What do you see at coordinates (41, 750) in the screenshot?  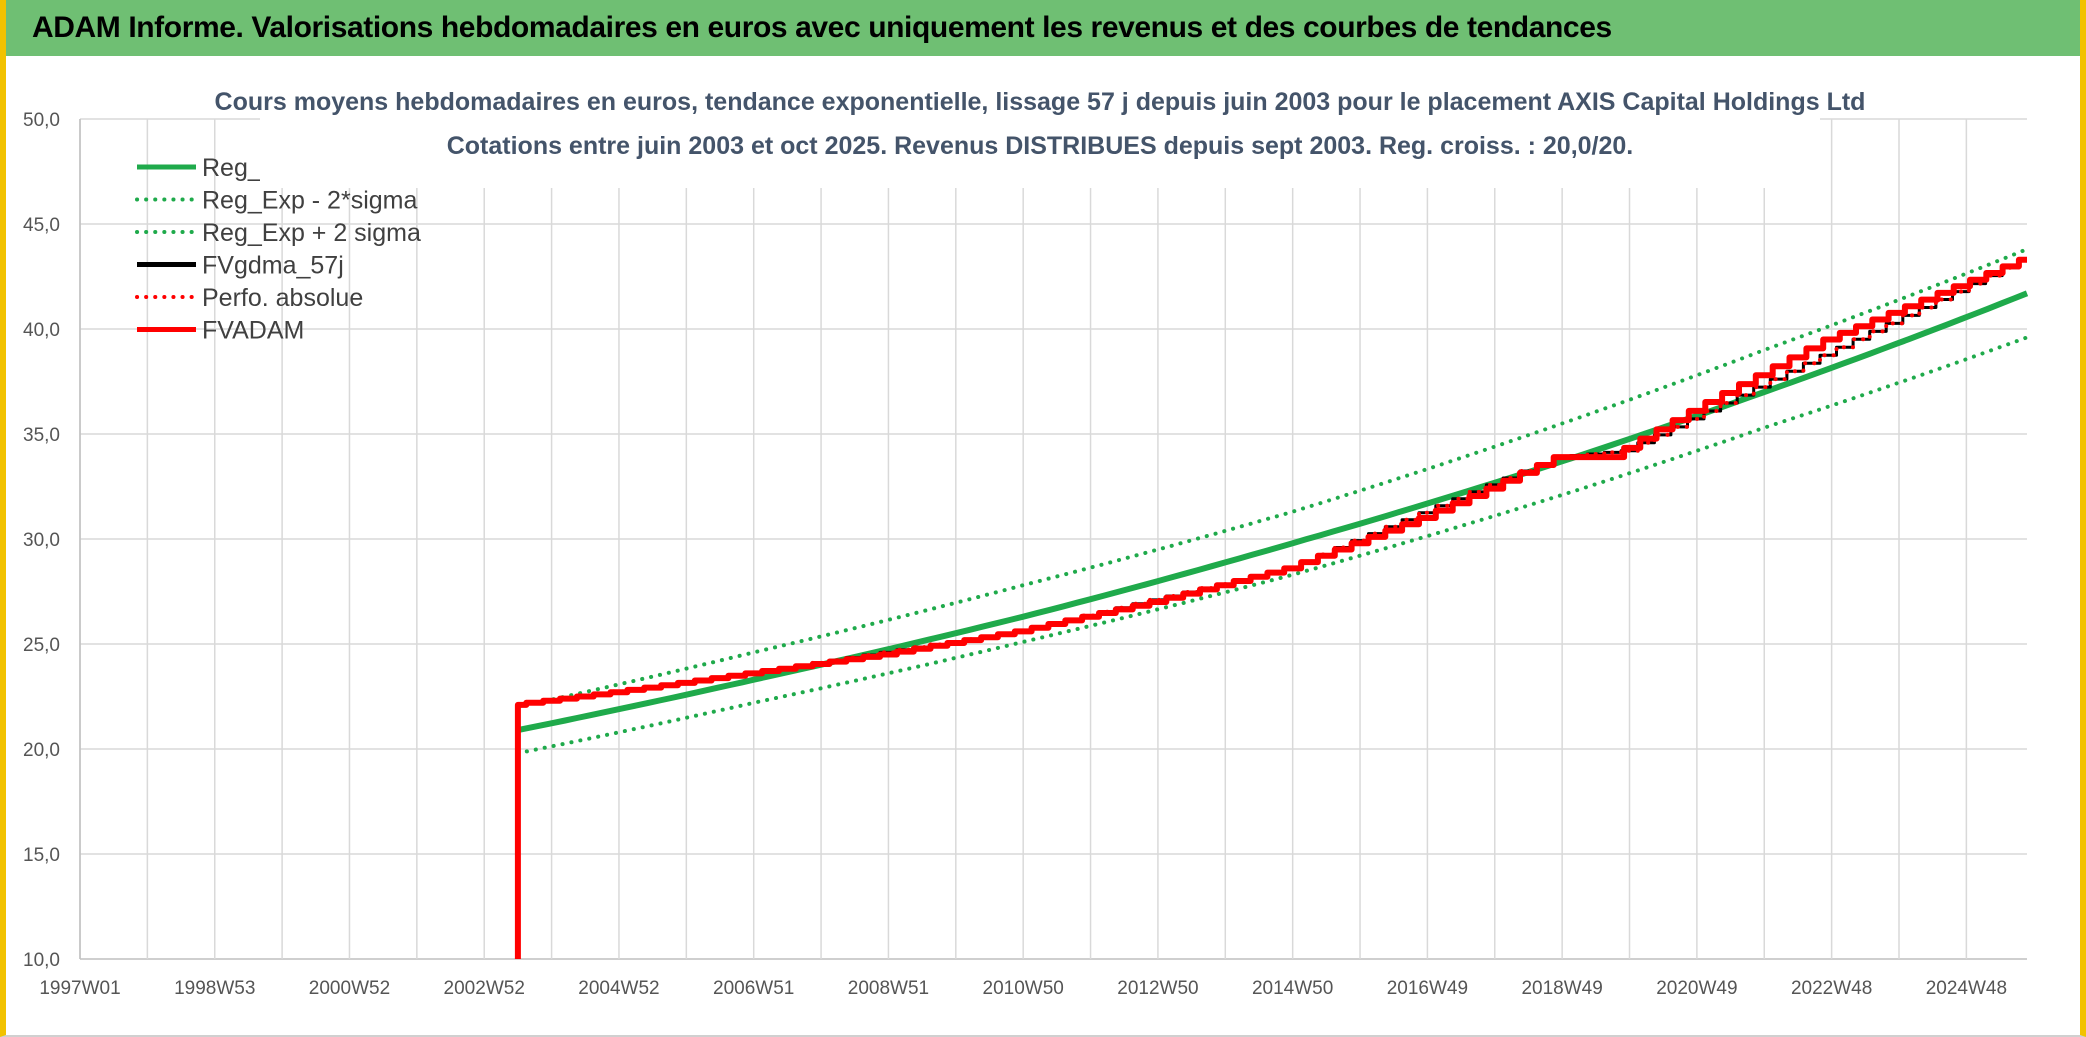 I see `y-tick-label: 20,0` at bounding box center [41, 750].